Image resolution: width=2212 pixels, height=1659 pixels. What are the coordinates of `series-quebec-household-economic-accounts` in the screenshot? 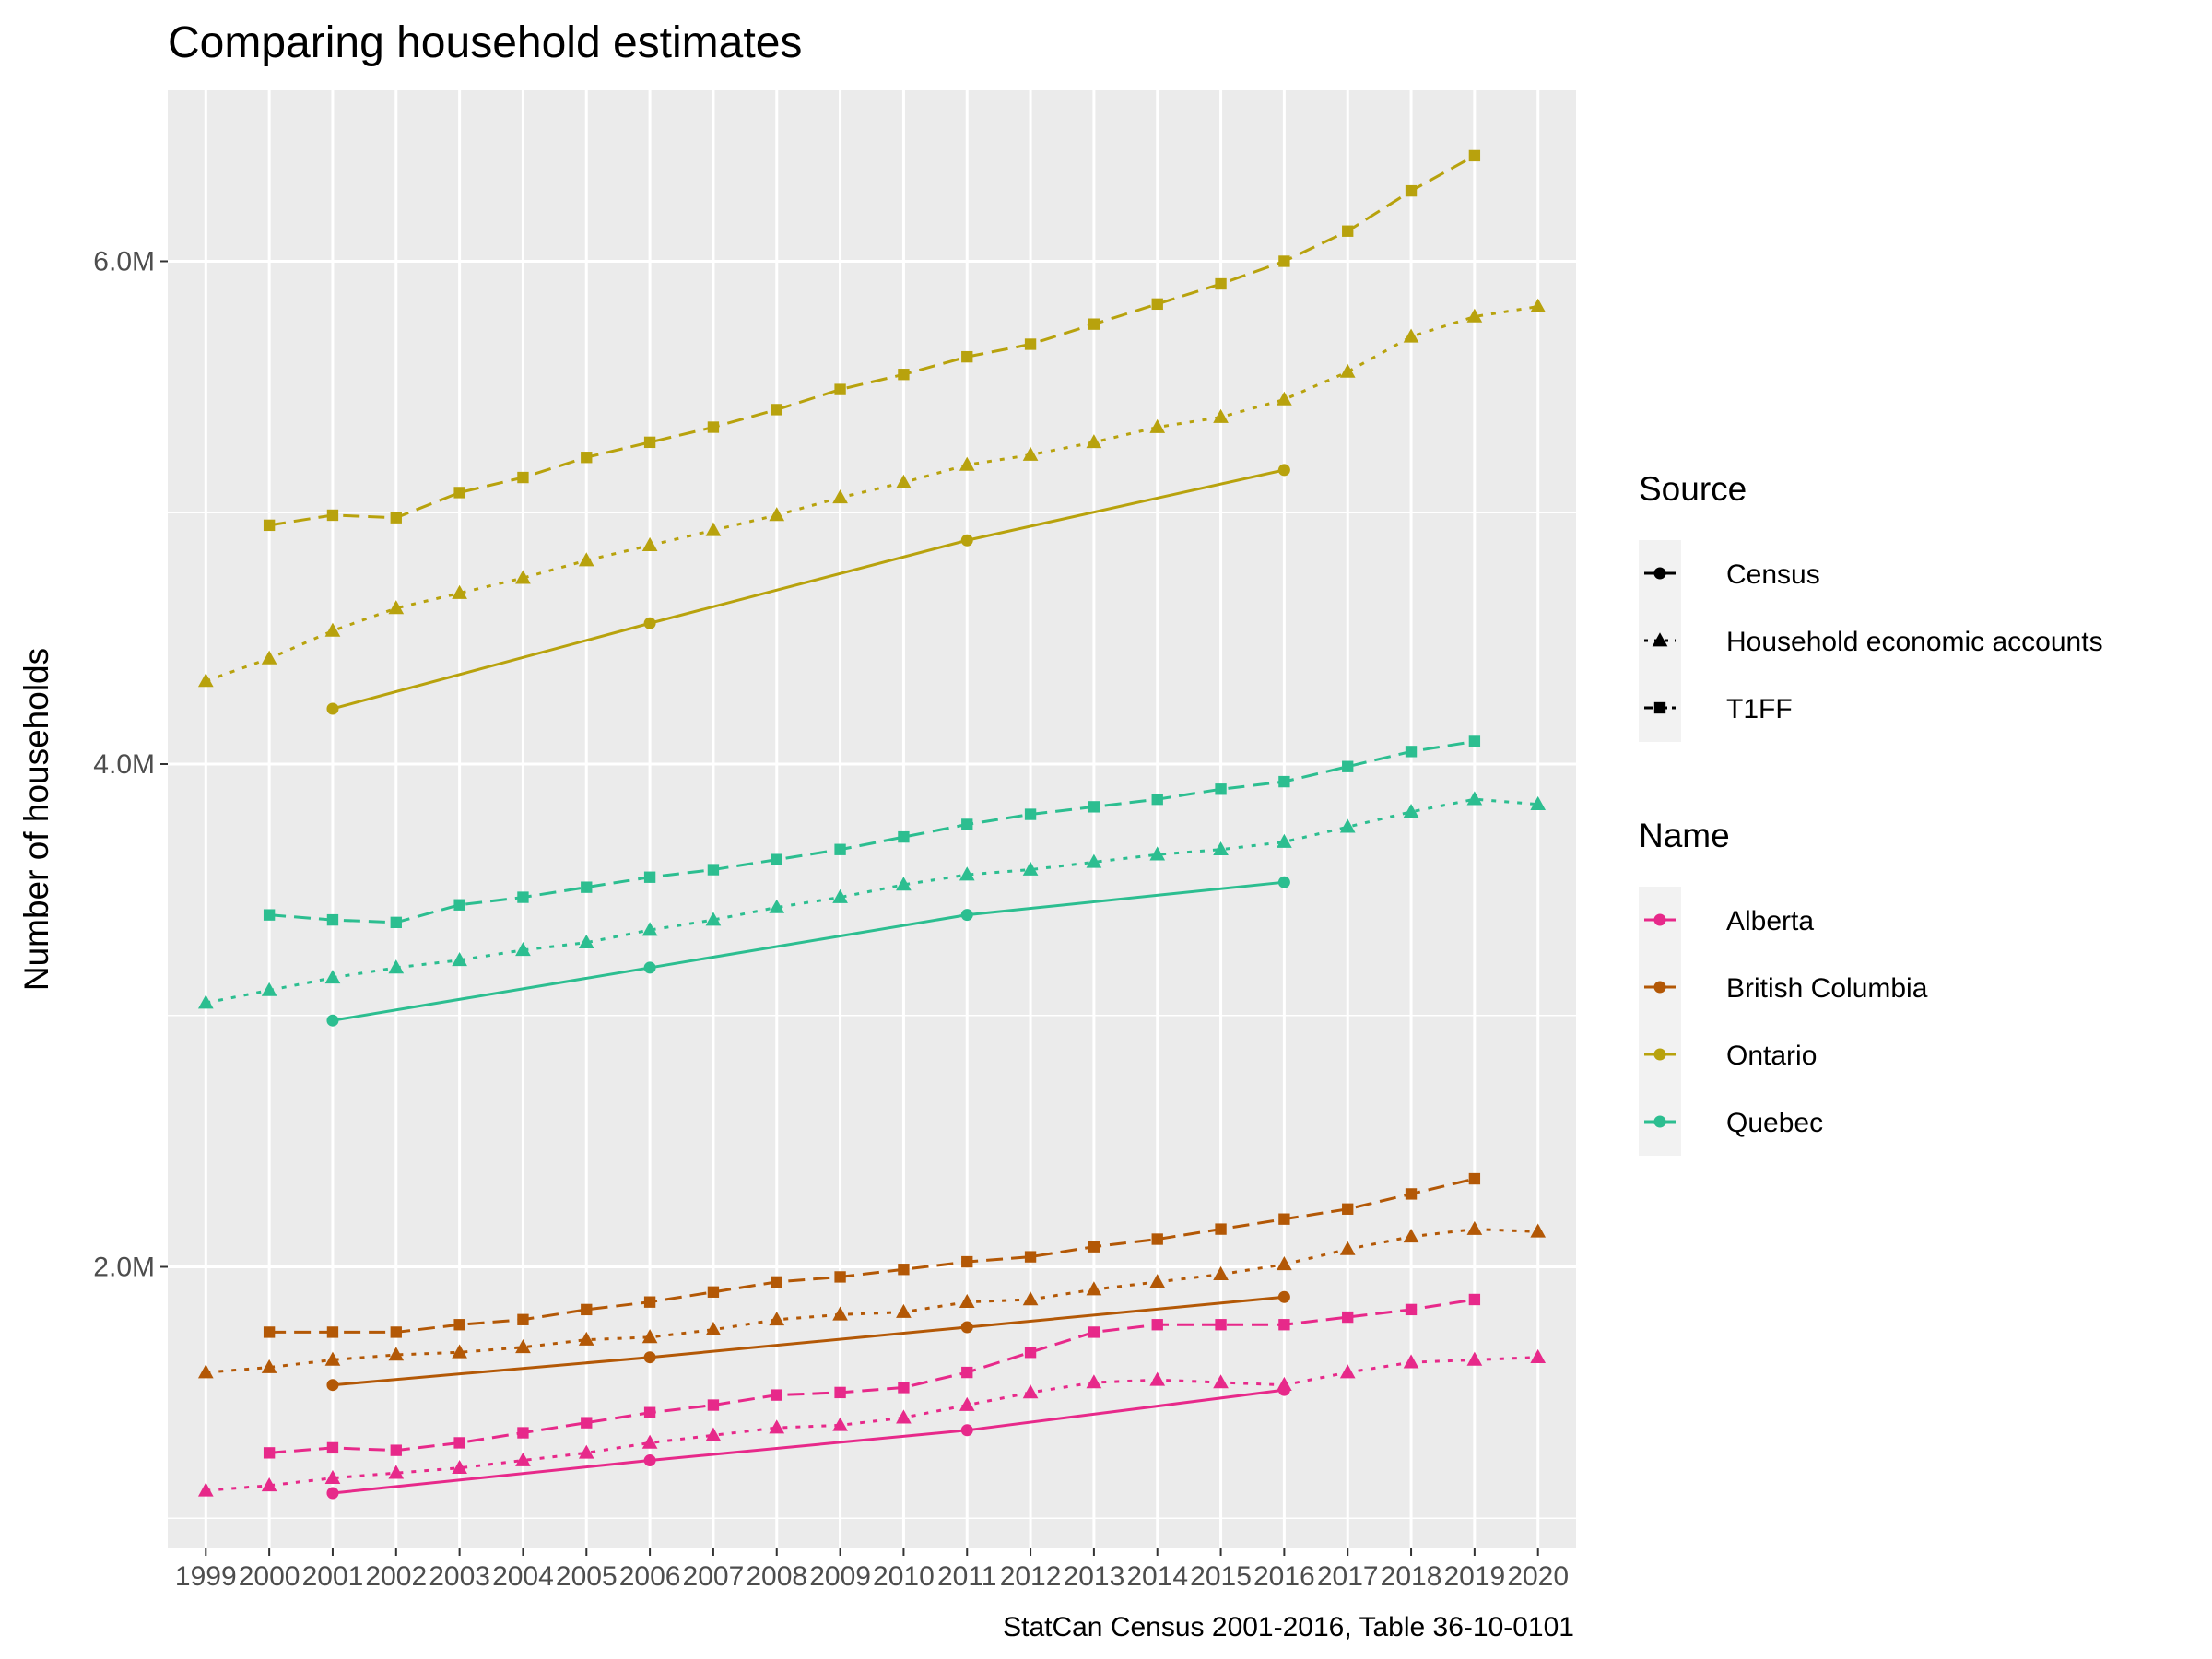 It's located at (872, 900).